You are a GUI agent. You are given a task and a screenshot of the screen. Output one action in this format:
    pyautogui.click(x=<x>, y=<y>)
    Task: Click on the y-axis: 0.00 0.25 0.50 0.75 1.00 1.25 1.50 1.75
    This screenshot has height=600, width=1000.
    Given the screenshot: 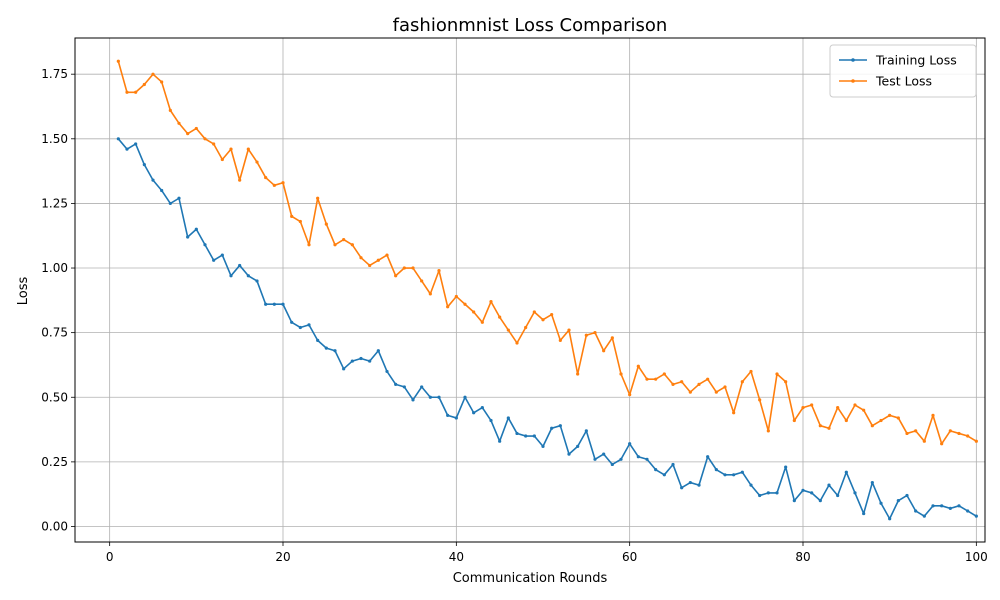 What is the action you would take?
    pyautogui.click(x=58, y=300)
    